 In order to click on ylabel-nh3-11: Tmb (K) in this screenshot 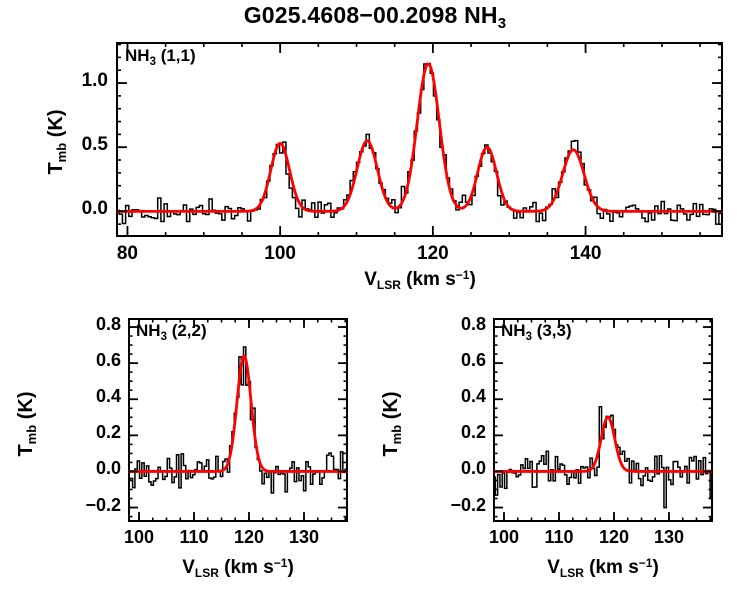, I will do `click(57, 142)`.